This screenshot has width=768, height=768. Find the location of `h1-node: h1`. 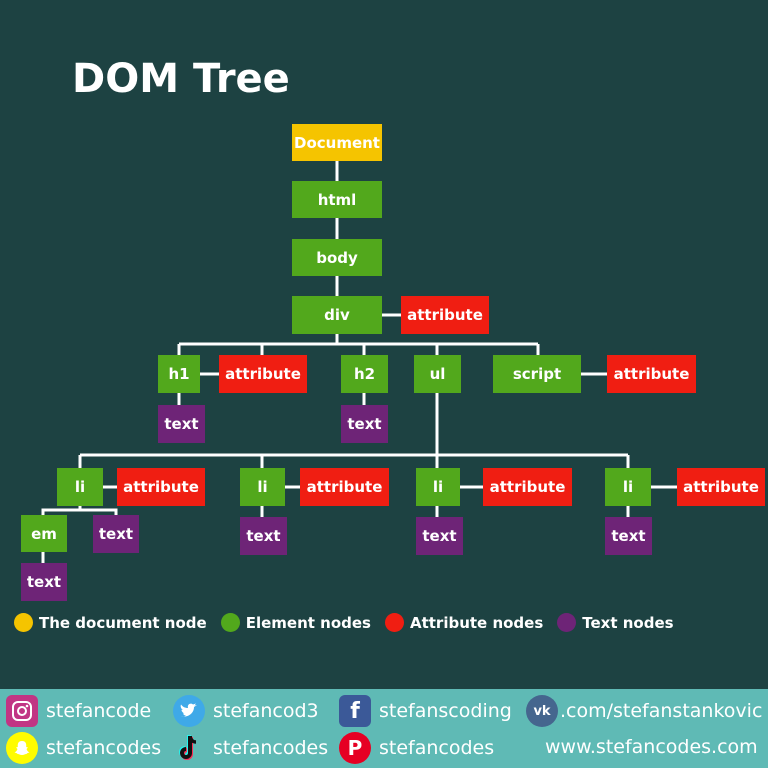

h1-node: h1 is located at coordinates (179, 374).